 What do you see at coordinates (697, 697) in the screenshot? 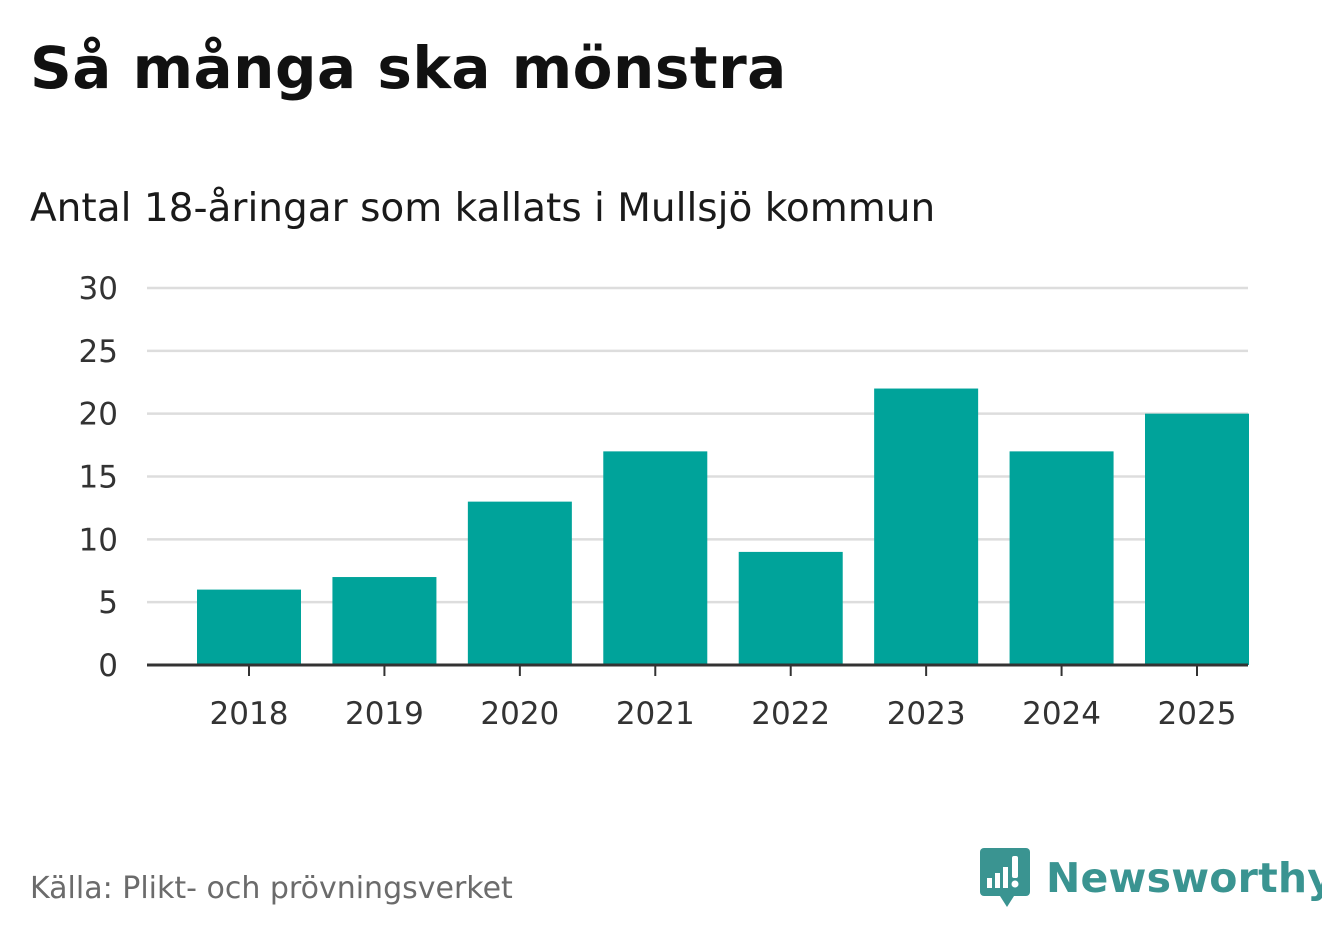
I see `x-axis: 2018 2019 2020 2021 2022 2023 2024 2025` at bounding box center [697, 697].